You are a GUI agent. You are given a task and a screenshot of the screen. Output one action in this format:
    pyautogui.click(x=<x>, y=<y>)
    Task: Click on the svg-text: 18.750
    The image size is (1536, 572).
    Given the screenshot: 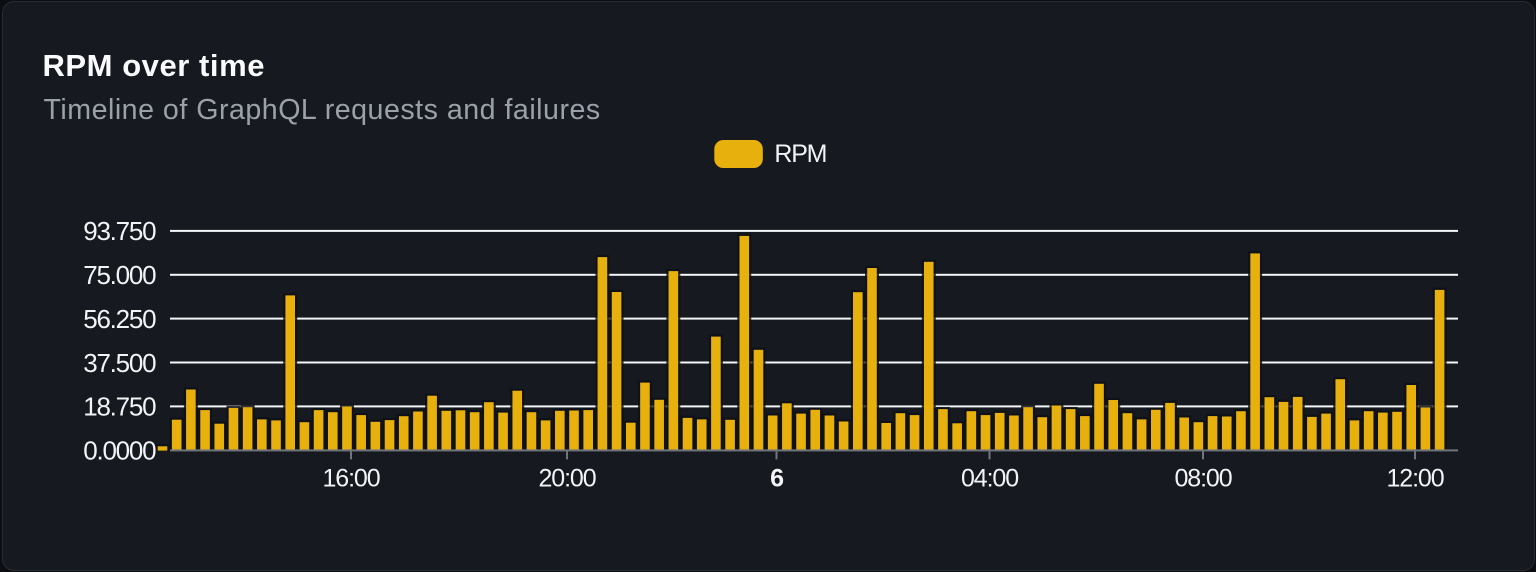 What is the action you would take?
    pyautogui.click(x=119, y=407)
    